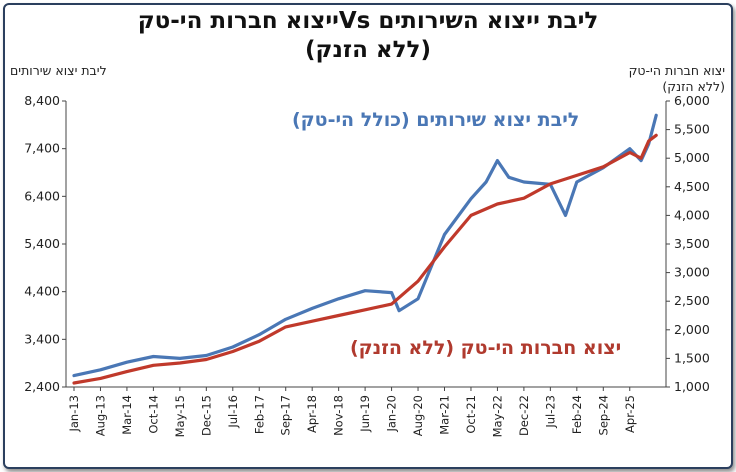 This screenshot has height=472, width=736. Describe the element at coordinates (692, 100) in the screenshot. I see `right-tick-label: 6,000` at that location.